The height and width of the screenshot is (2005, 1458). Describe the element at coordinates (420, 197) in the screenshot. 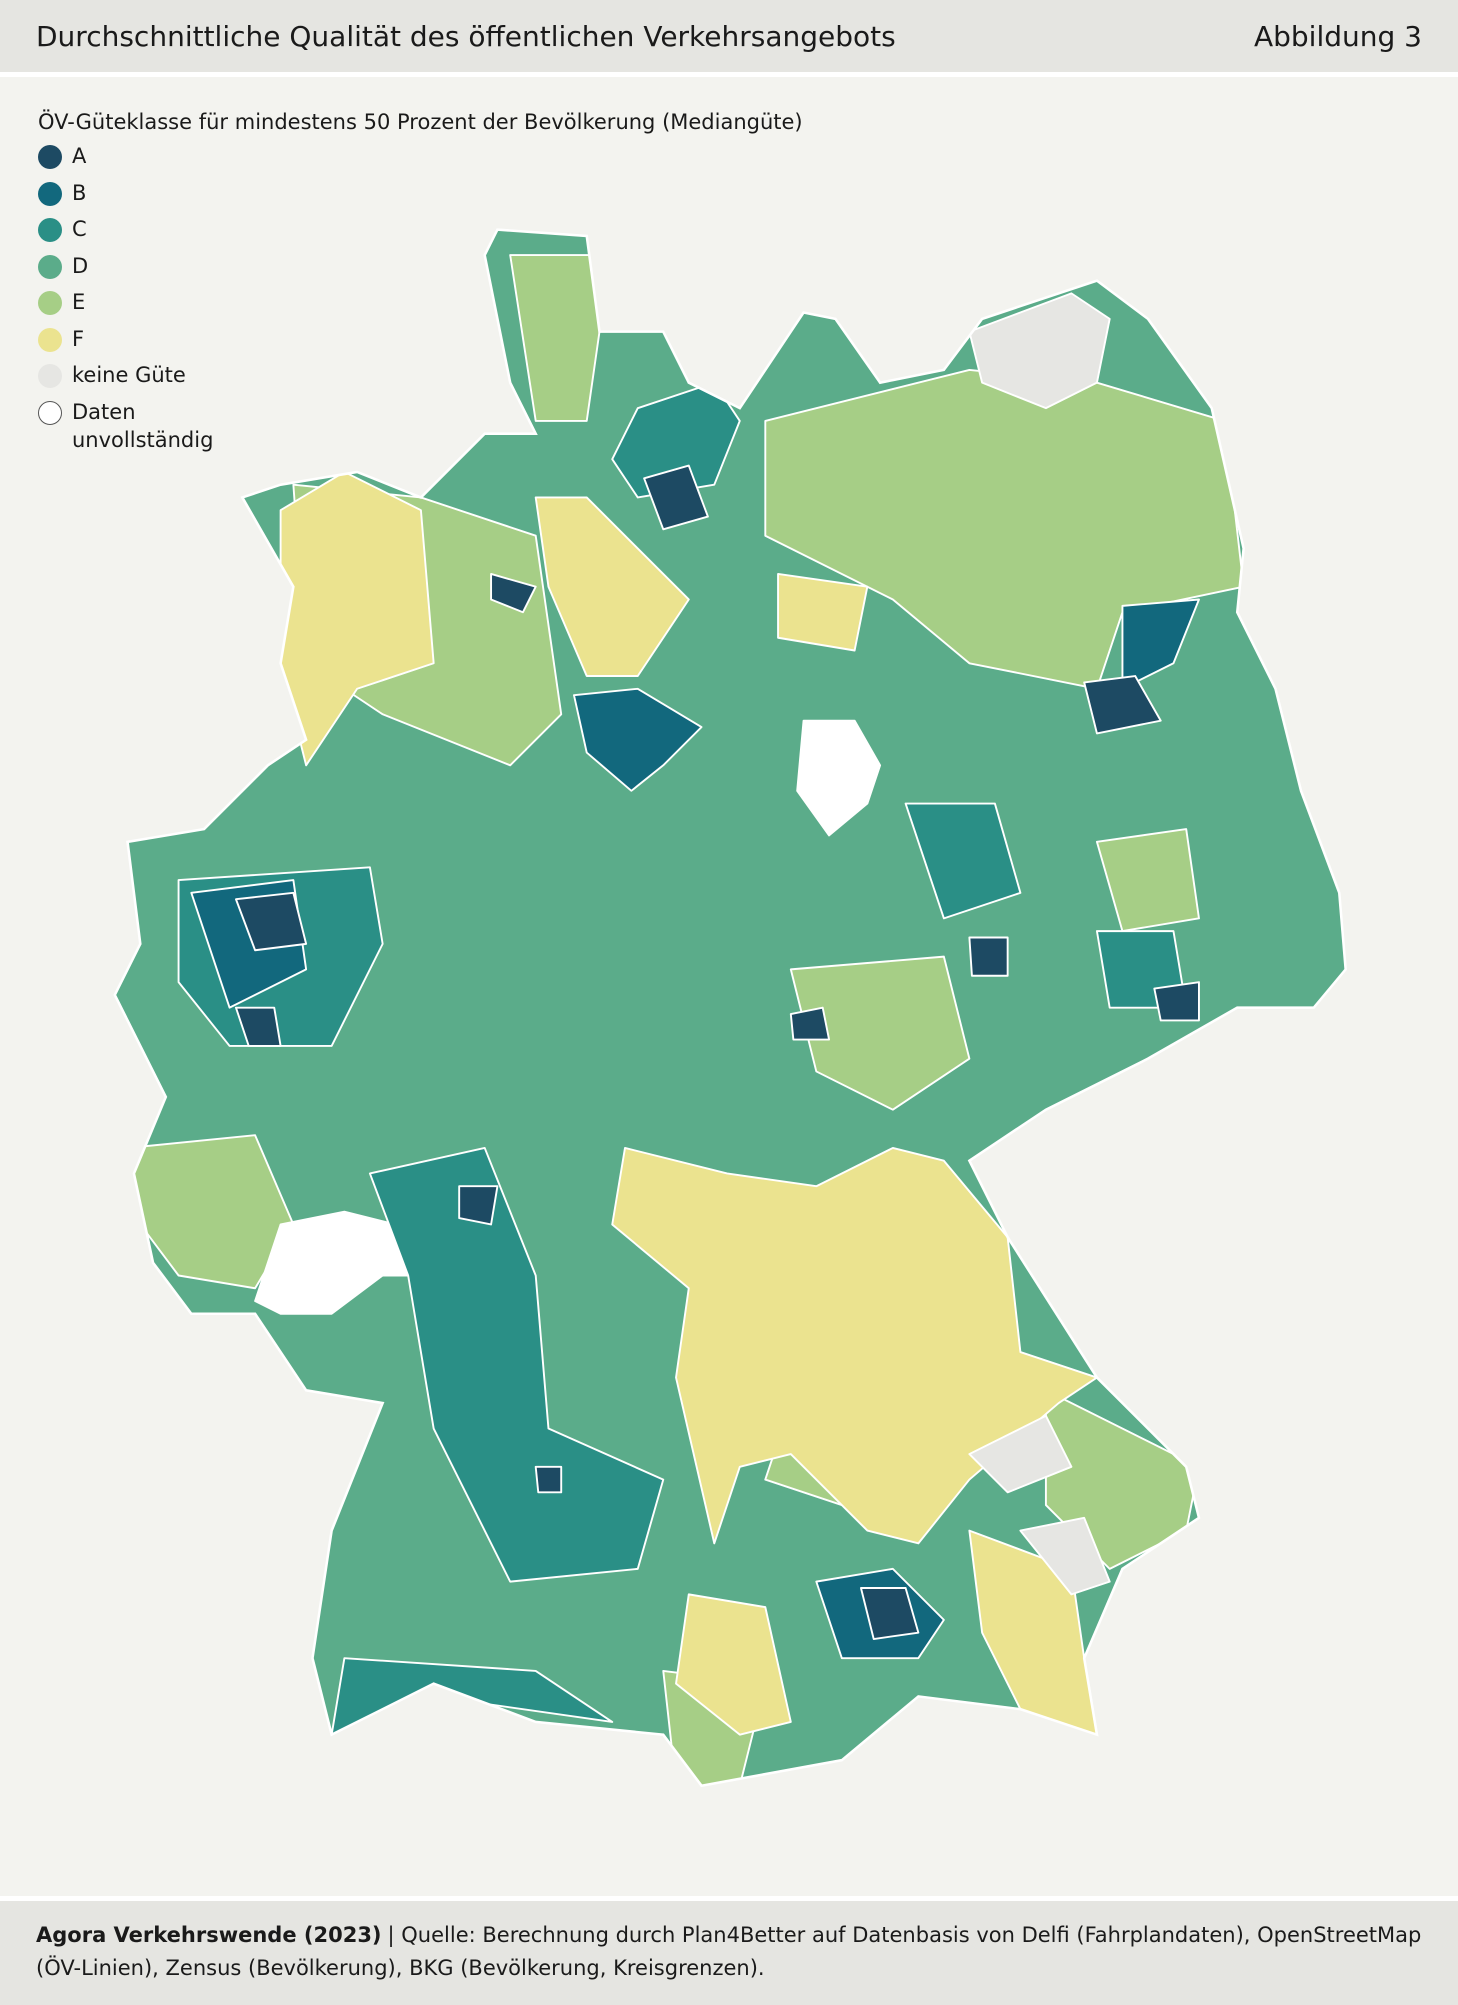

I see `legend-item: B` at that location.